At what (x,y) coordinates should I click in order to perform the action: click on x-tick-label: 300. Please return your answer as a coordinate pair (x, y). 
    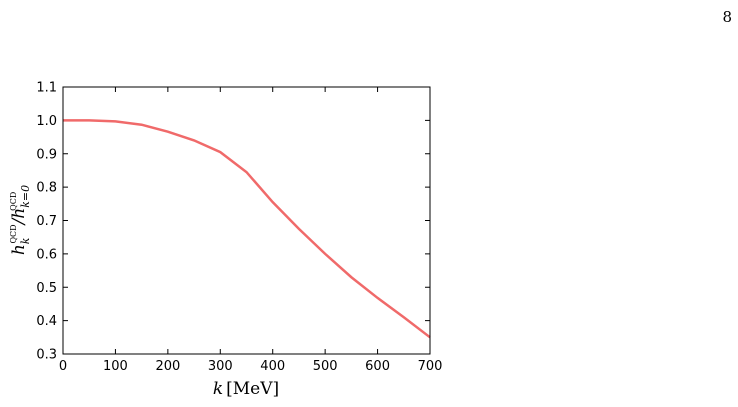
    Looking at the image, I should click on (220, 366).